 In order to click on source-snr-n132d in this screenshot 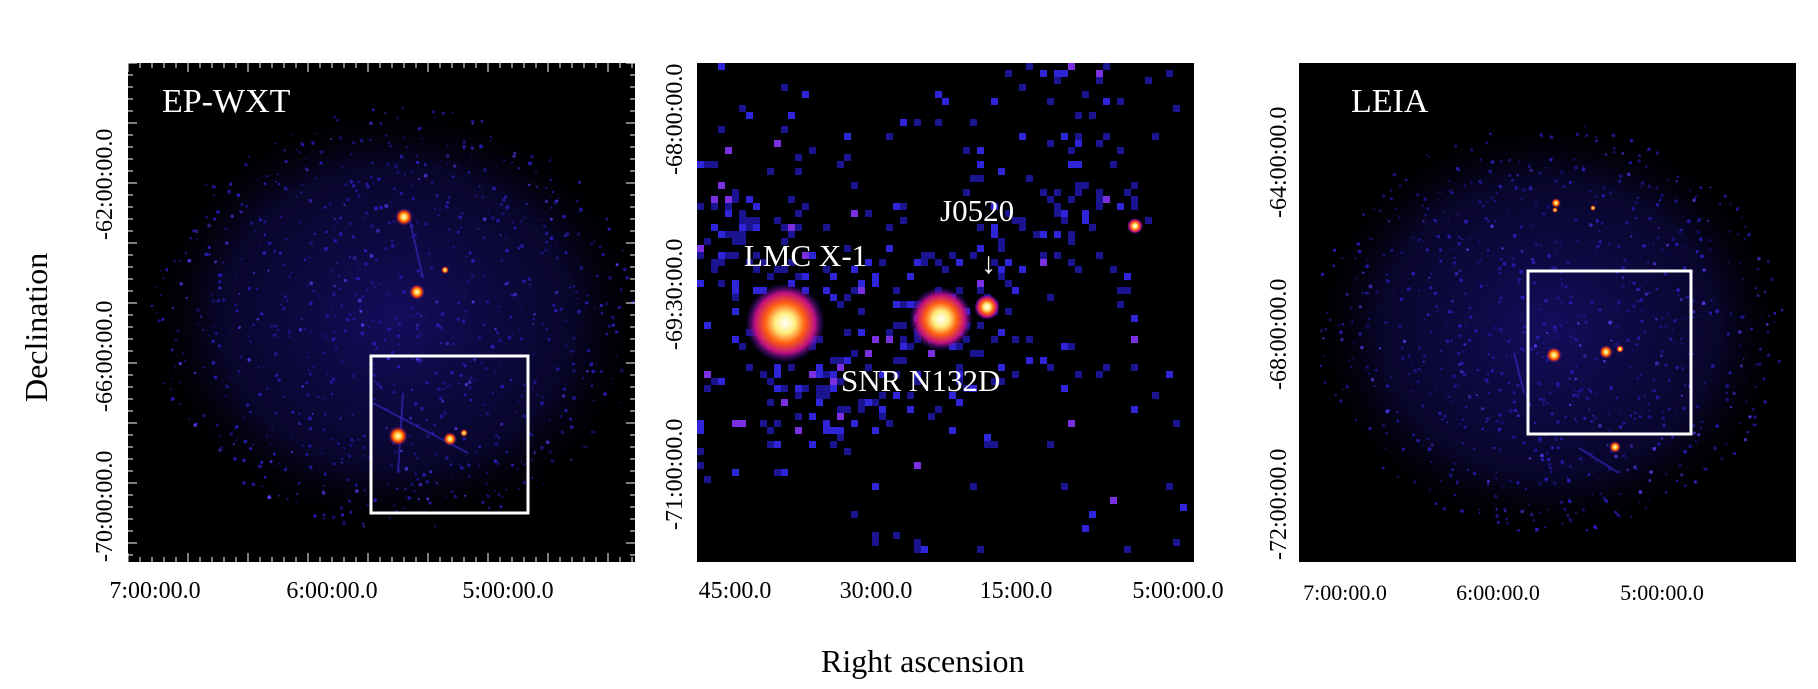, I will do `click(941, 319)`.